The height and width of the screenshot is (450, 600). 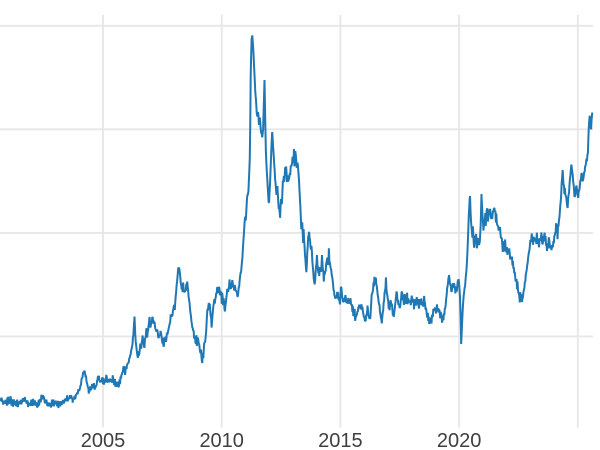 I want to click on svg-text: 2015, so click(x=340, y=440).